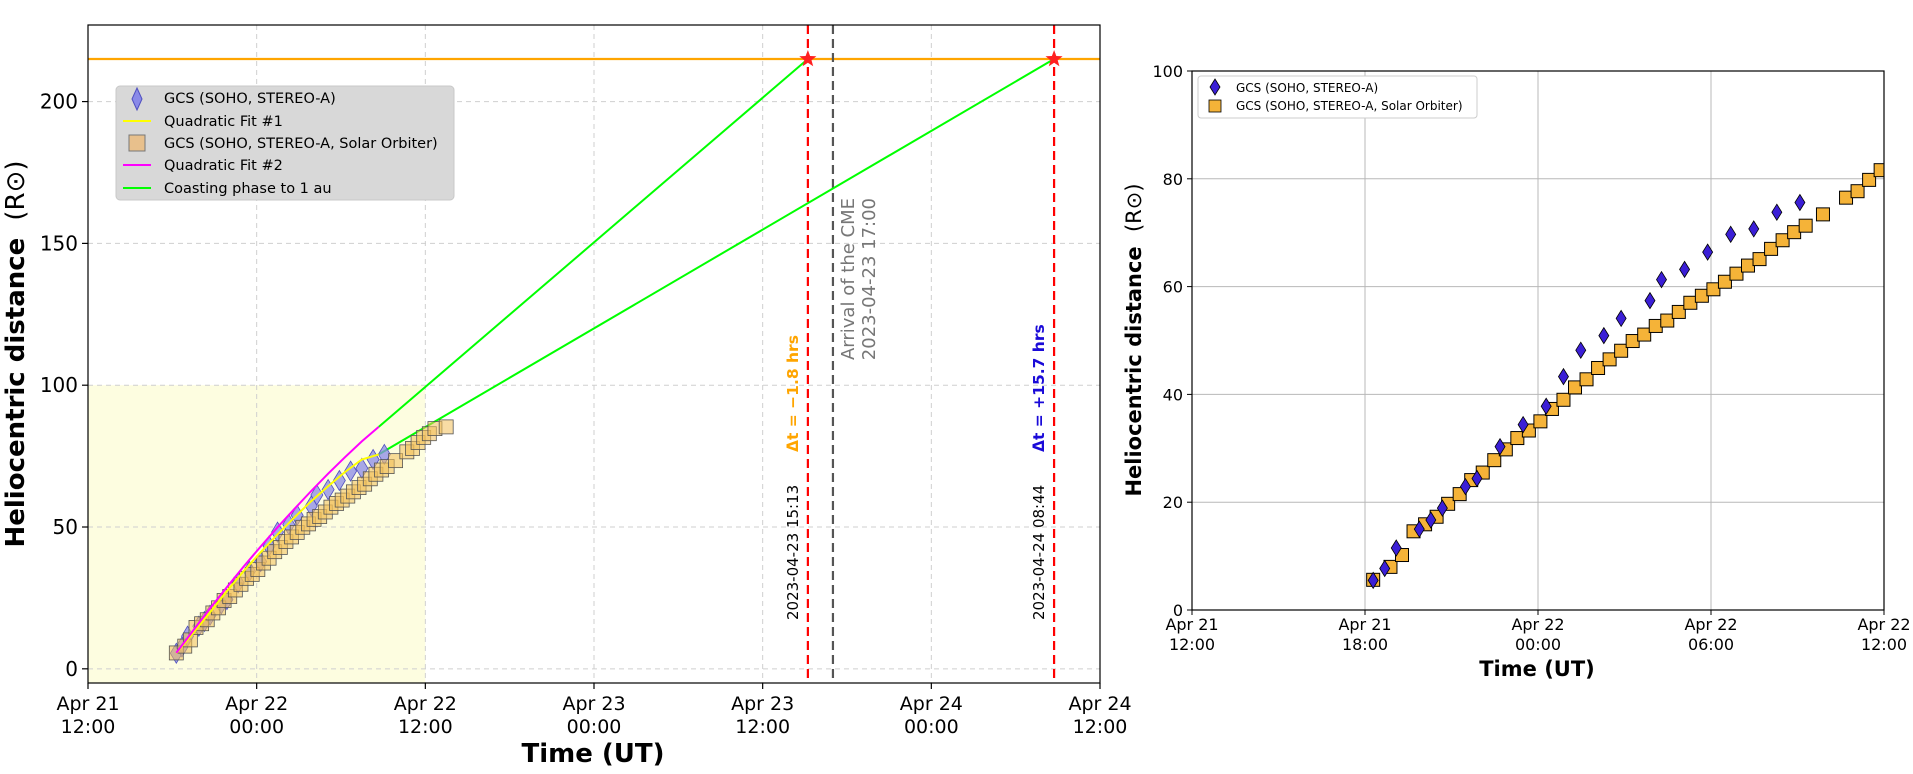 The width and height of the screenshot is (1913, 774). What do you see at coordinates (1365, 644) in the screenshot?
I see `x-tick-label: 18:00` at bounding box center [1365, 644].